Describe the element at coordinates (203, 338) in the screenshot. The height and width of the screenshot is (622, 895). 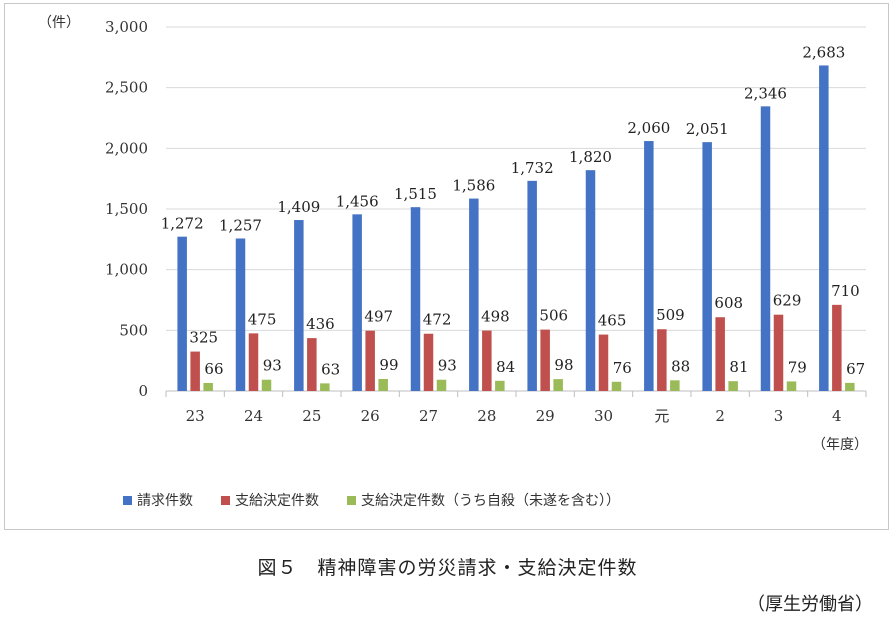
I see `data-label-series2: 325` at that location.